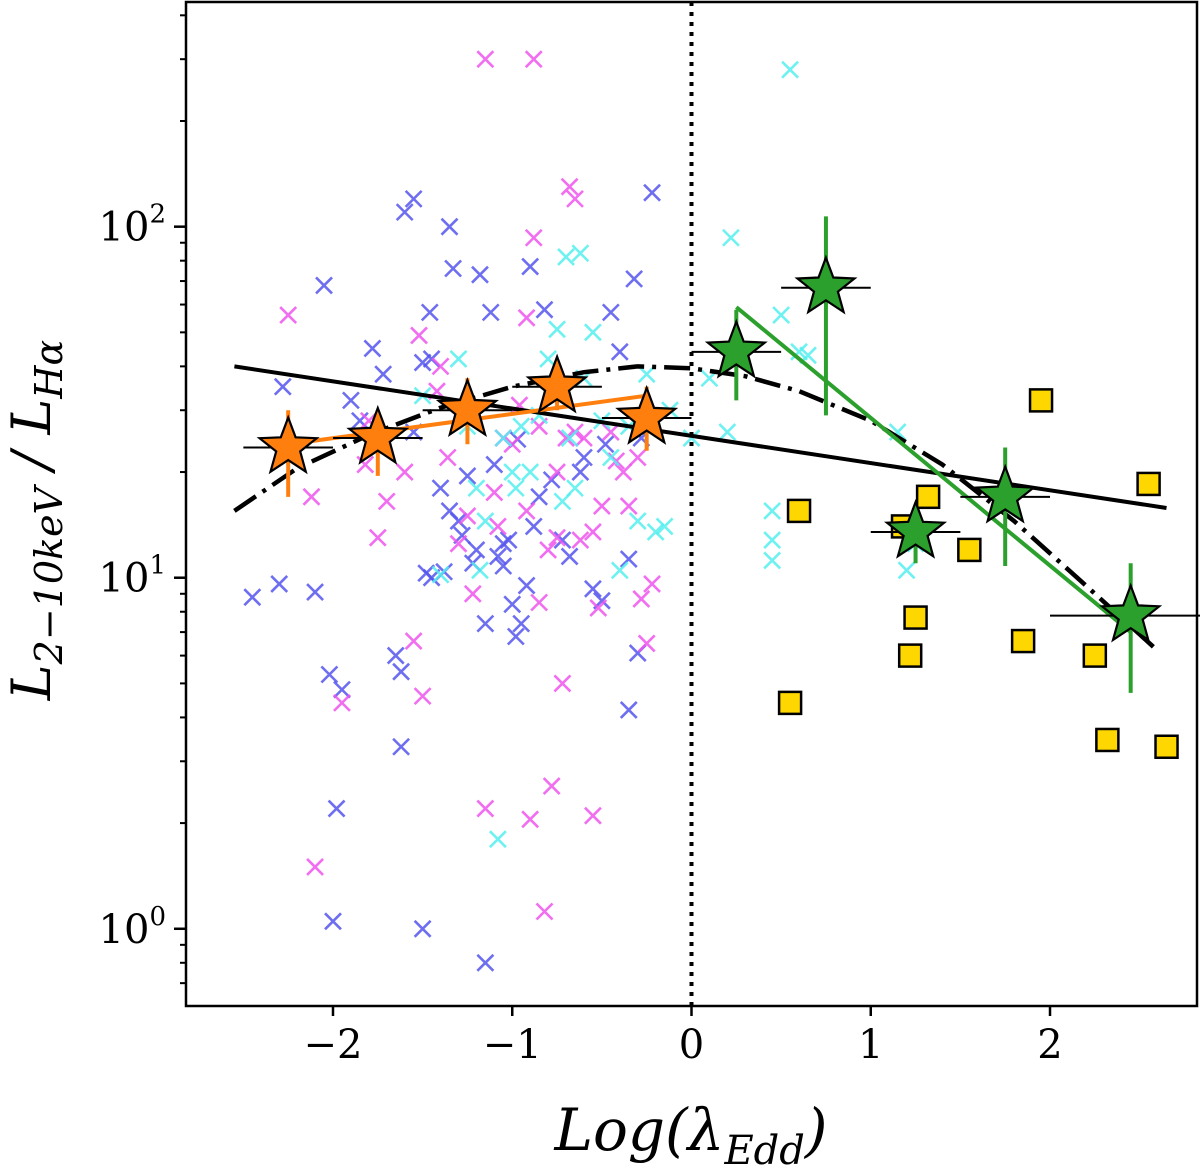 The width and height of the screenshot is (1200, 1168). I want to click on x-axis-label: Log(λEdd), so click(690, 1132).